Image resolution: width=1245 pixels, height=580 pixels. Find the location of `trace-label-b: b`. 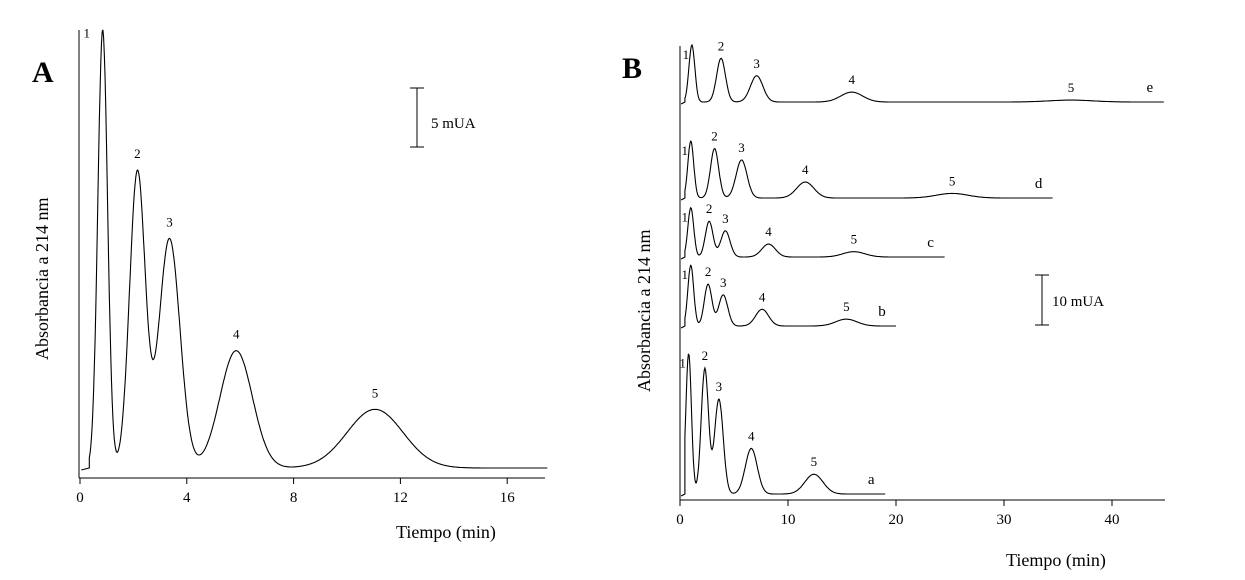

trace-label-b: b is located at coordinates (882, 312).